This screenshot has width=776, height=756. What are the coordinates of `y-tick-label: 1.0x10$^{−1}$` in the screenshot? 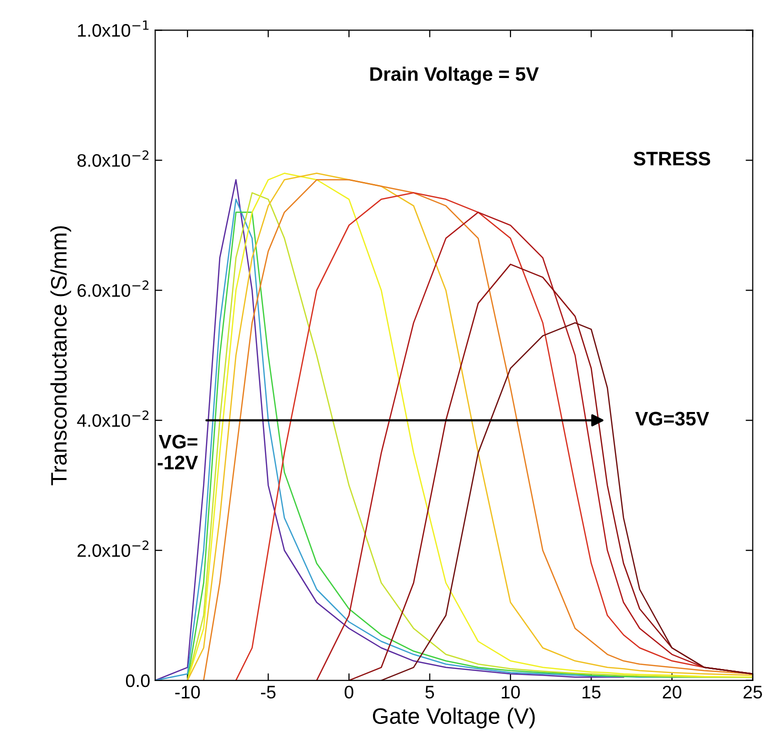 It's located at (113, 28).